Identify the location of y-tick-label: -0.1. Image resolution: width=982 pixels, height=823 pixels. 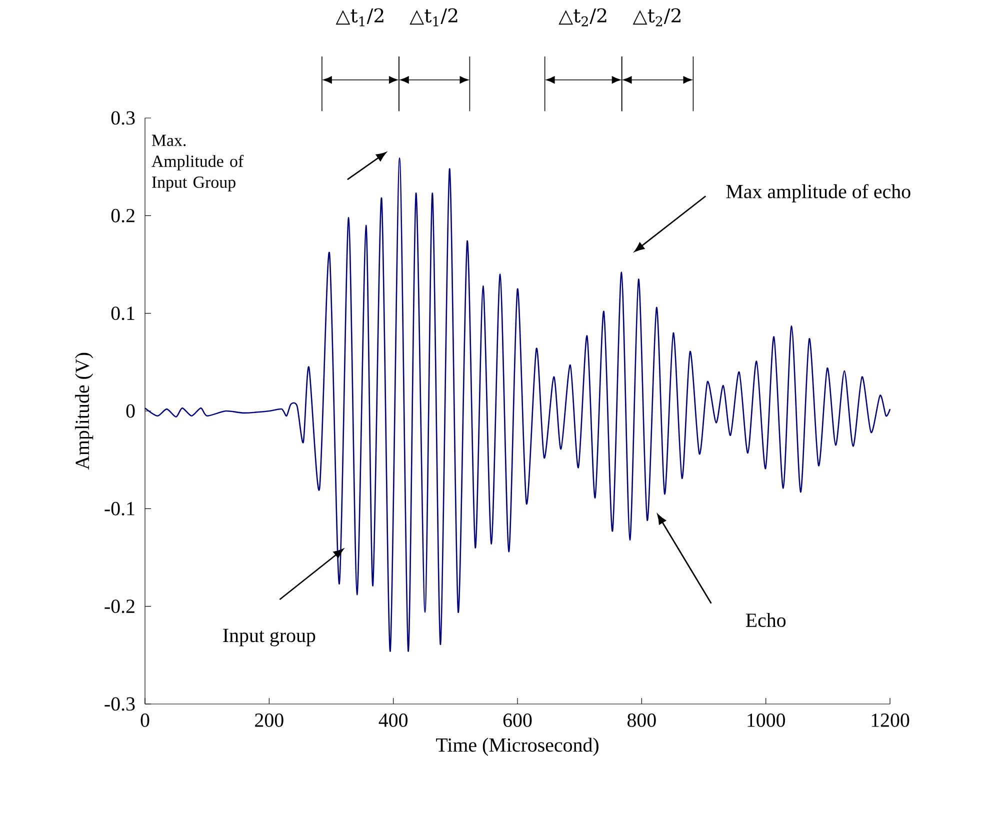
(119, 509).